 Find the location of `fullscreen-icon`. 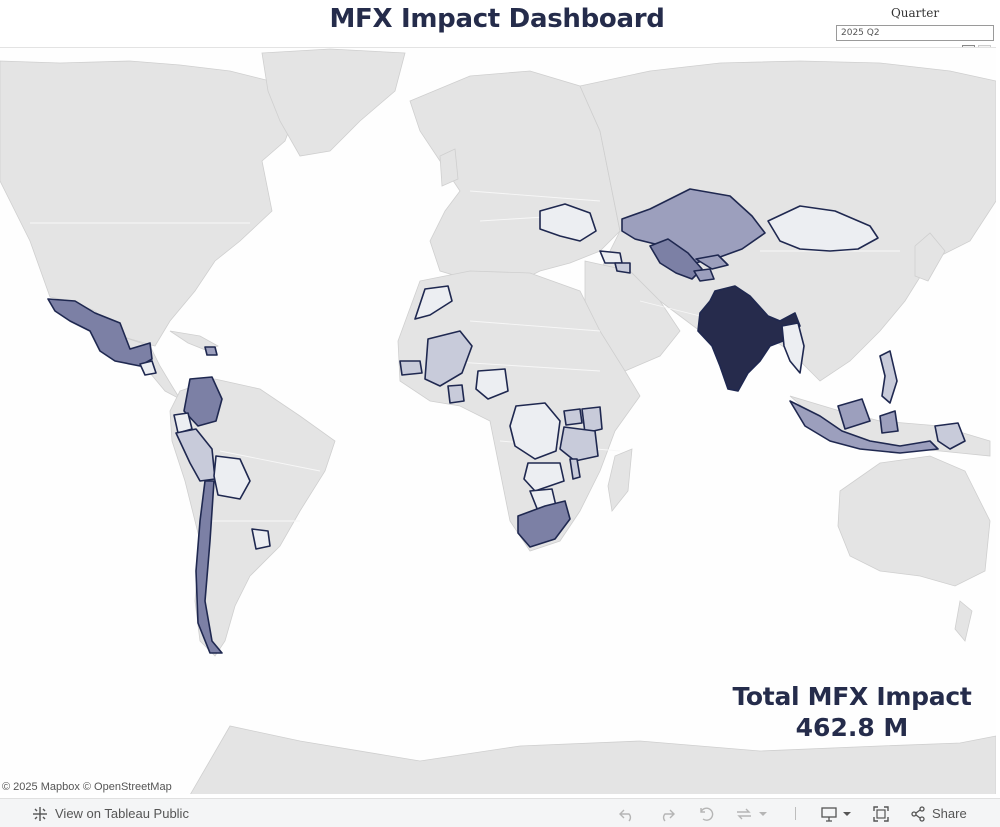

fullscreen-icon is located at coordinates (881, 813).